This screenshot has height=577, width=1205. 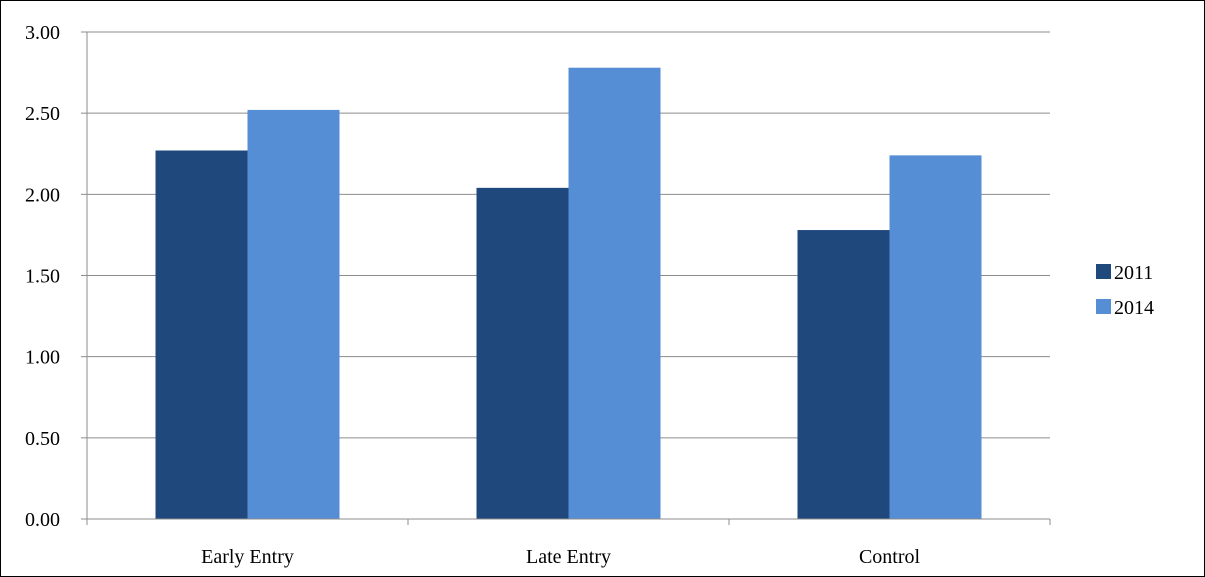 What do you see at coordinates (935, 337) in the screenshot?
I see `bar-2014-control` at bounding box center [935, 337].